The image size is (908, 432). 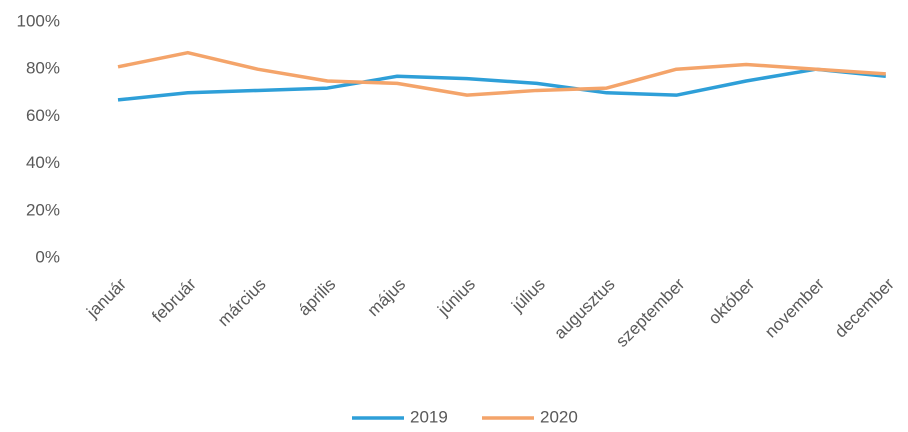 I want to click on x-tick-label: szeptember, so click(x=650, y=312).